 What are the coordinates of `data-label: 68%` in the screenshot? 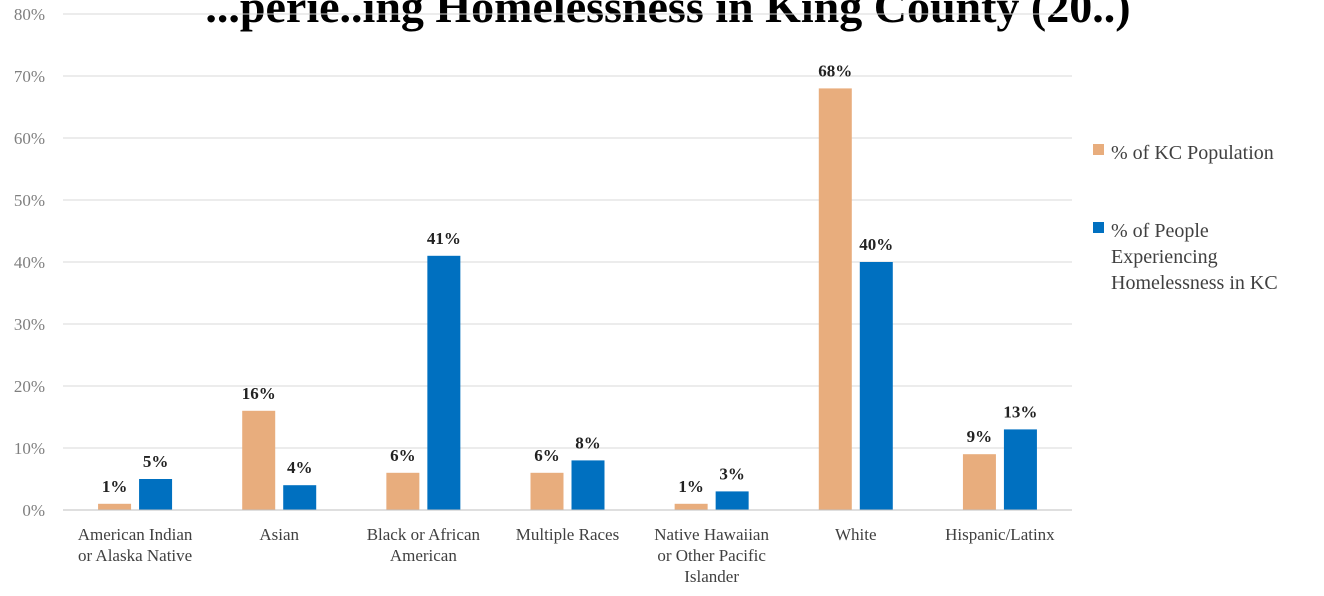 It's located at (835, 70).